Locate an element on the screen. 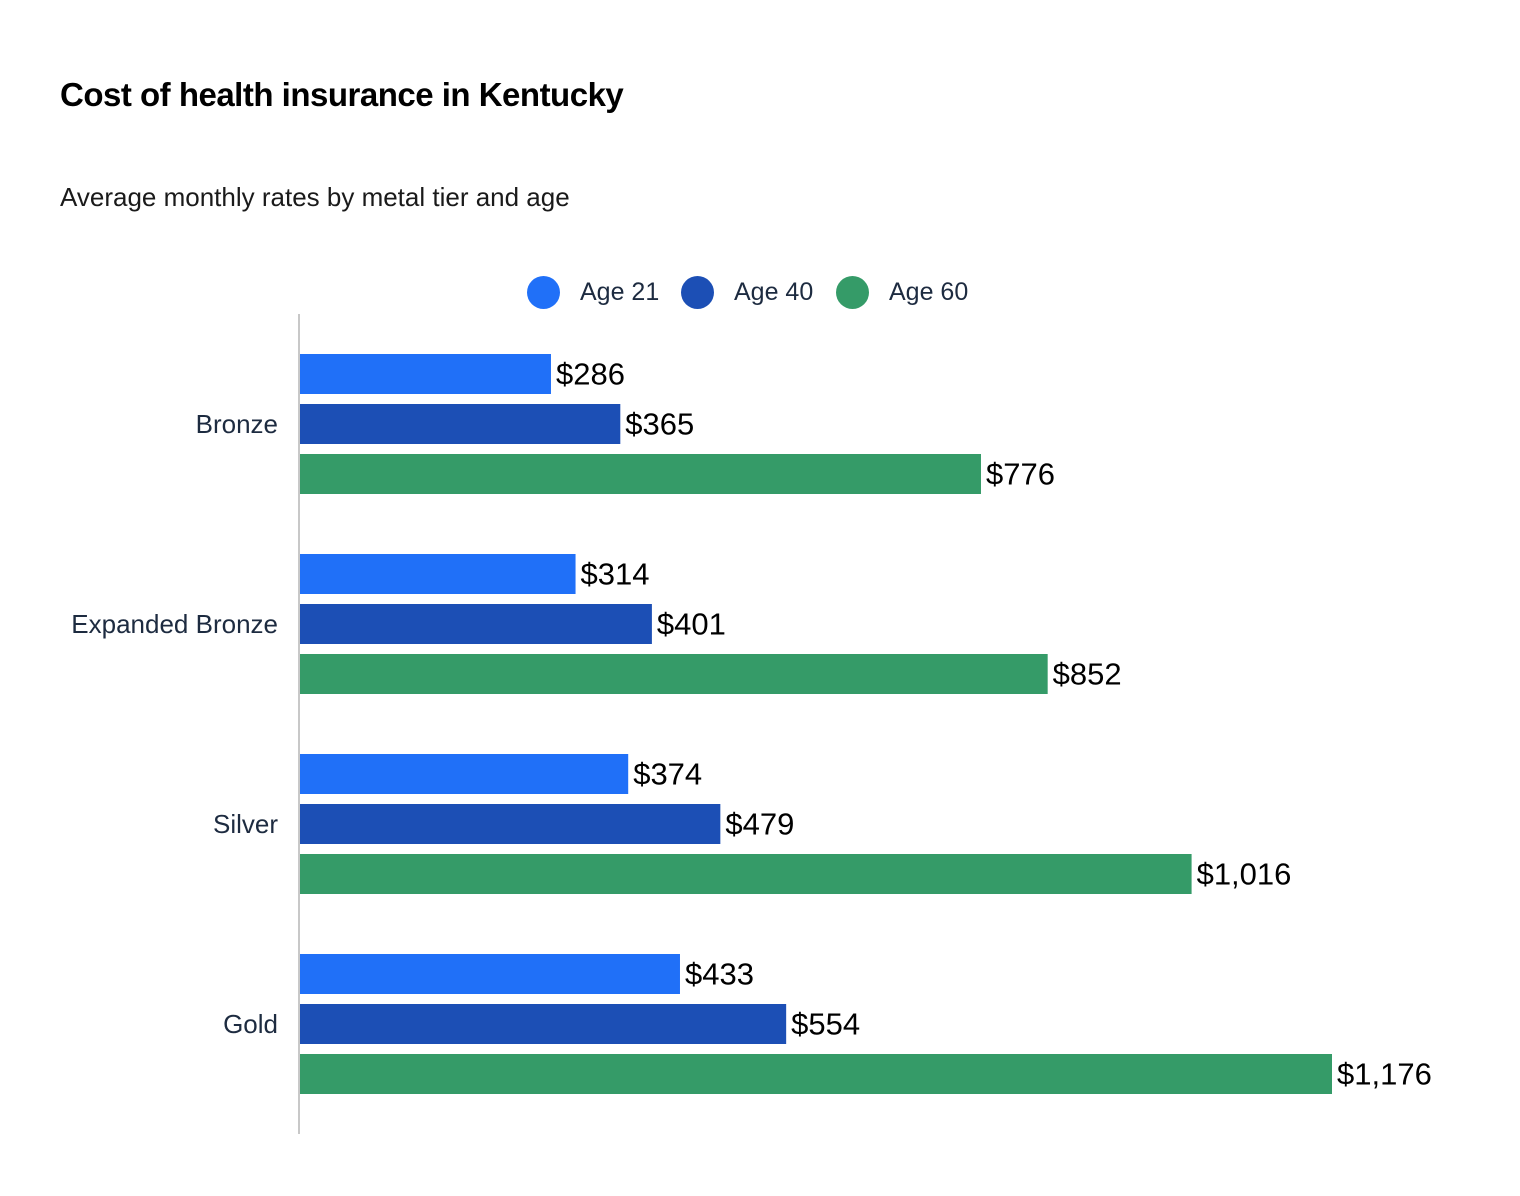 This screenshot has width=1520, height=1196. value-label-expanded-bronze-age-21: $314 is located at coordinates (615, 574).